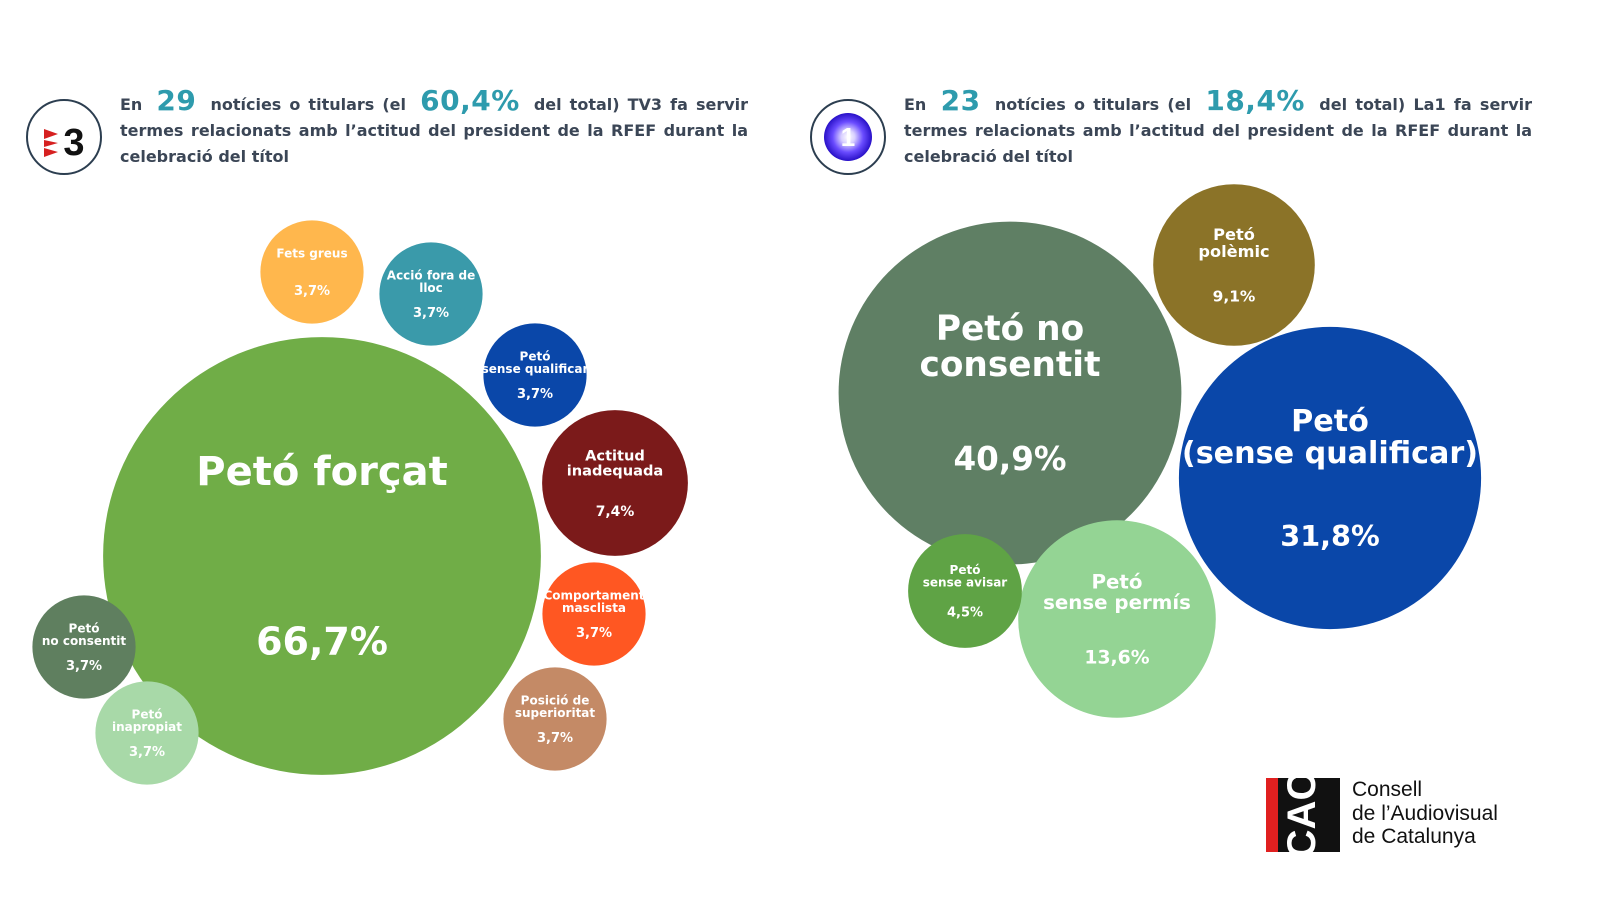 The image size is (1600, 900). I want to click on bubble-value-label: 4,5%, so click(965, 613).